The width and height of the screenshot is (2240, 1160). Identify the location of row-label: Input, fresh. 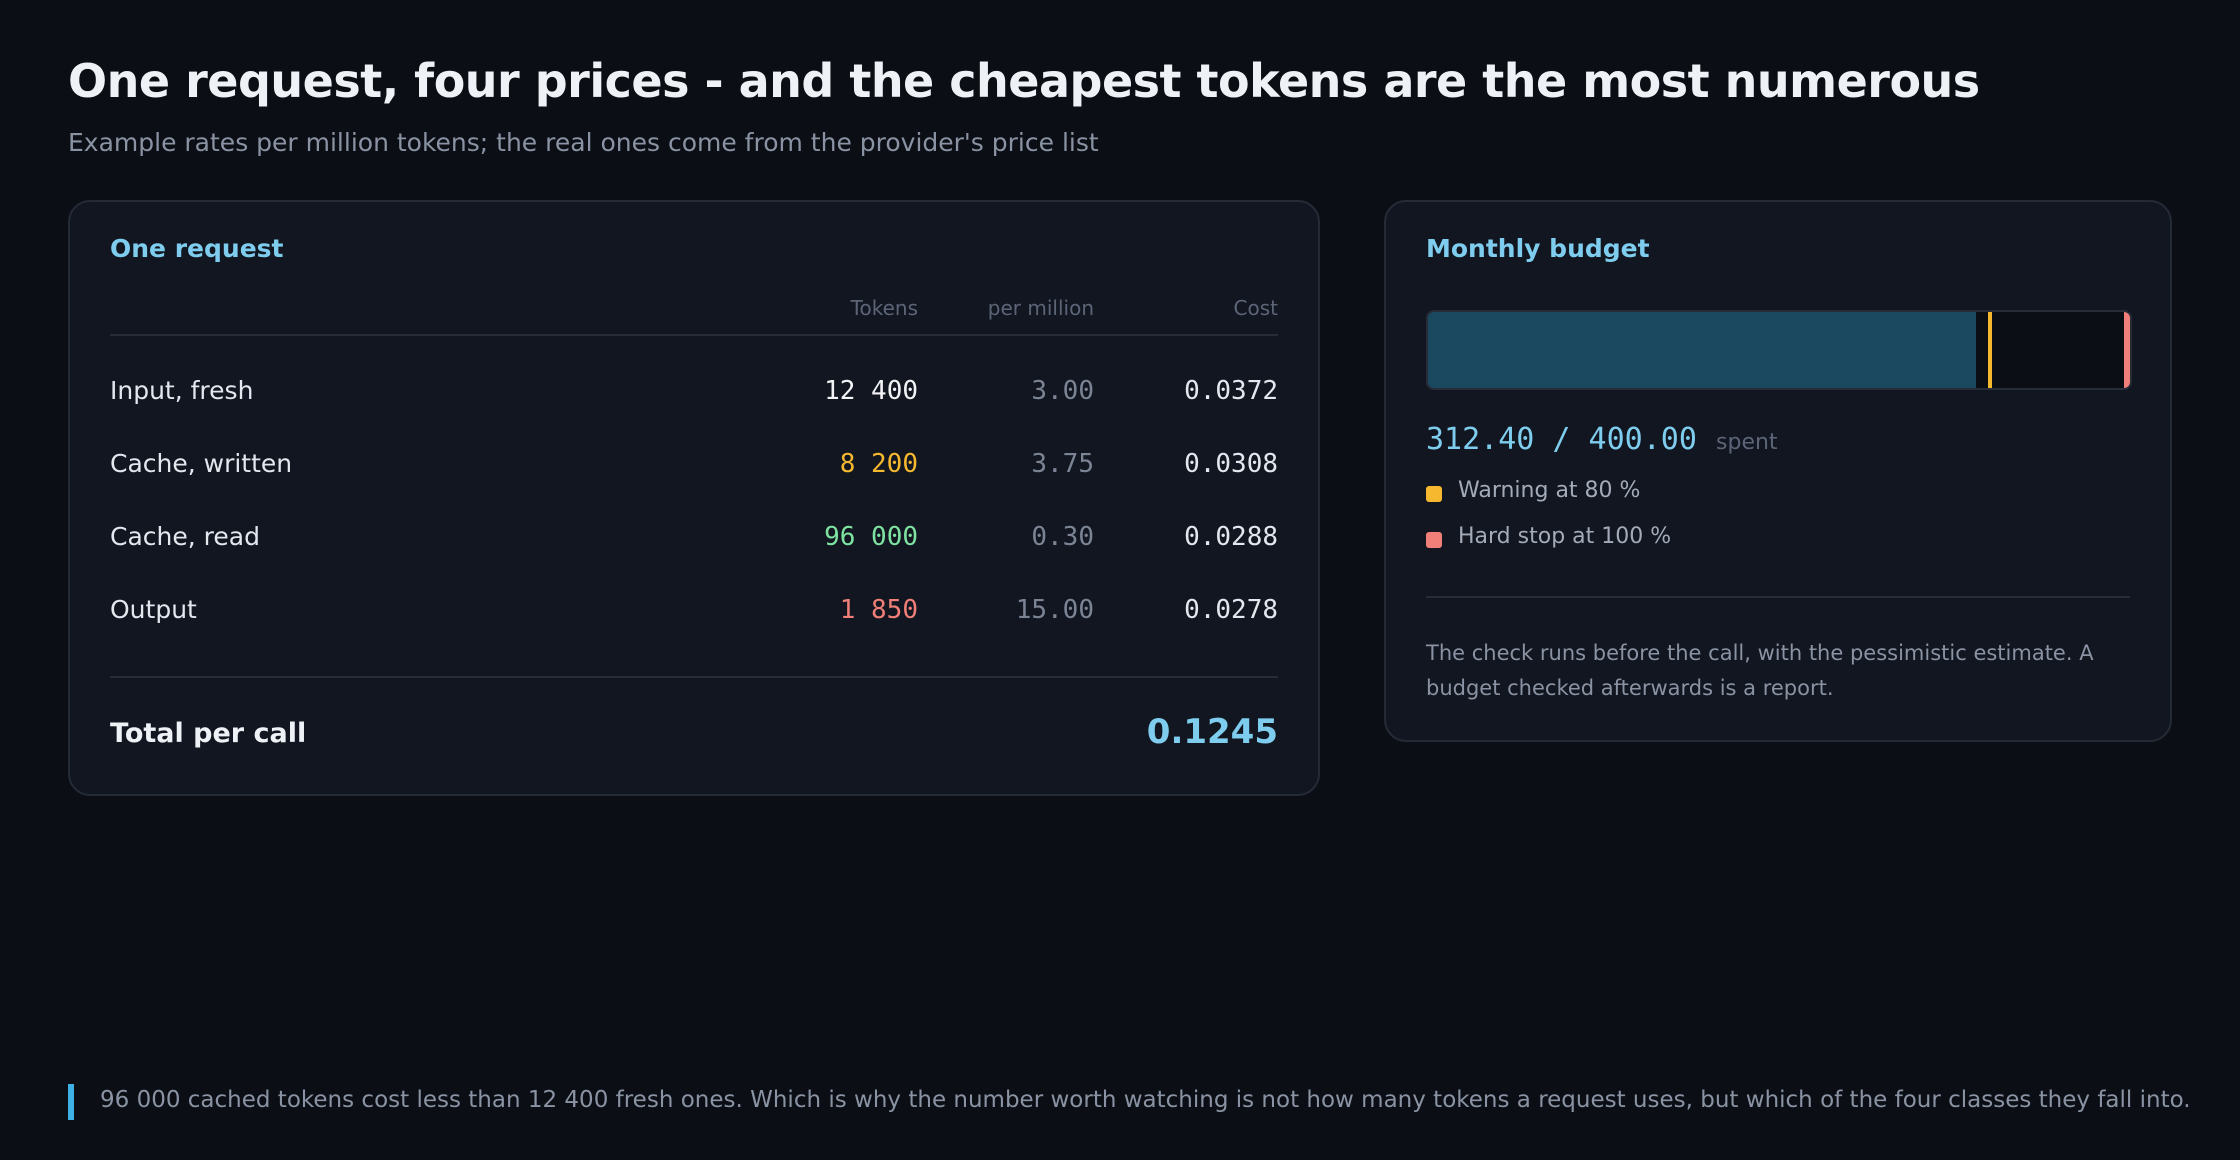
(182, 390).